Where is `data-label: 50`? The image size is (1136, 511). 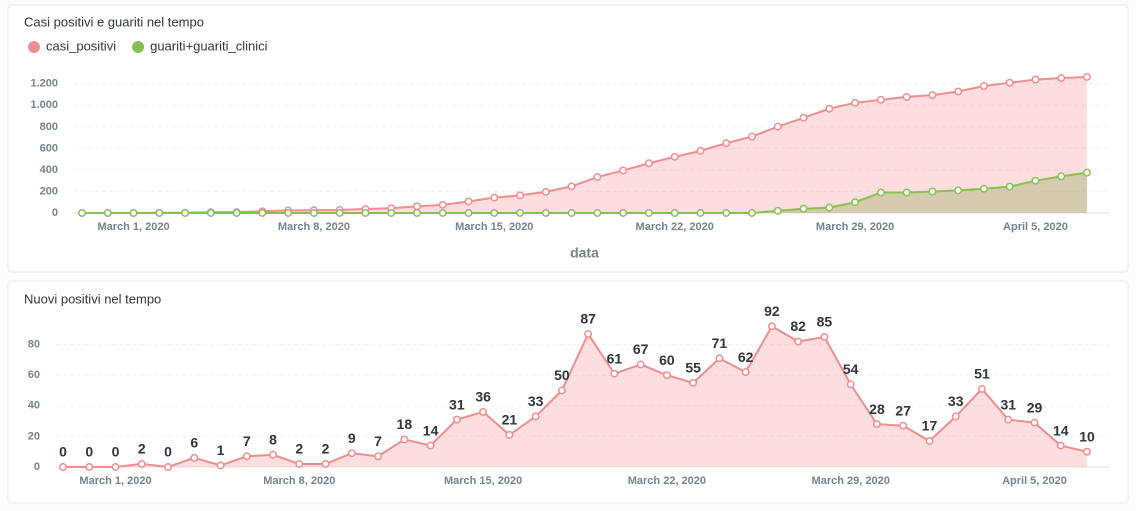
data-label: 50 is located at coordinates (562, 375).